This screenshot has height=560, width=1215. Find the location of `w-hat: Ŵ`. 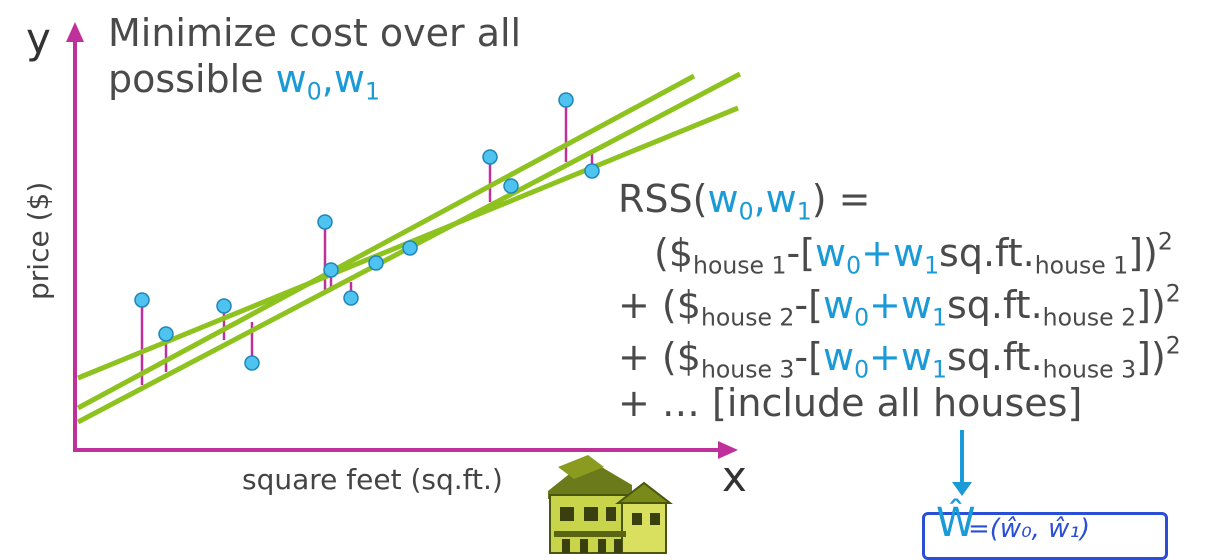

w-hat: Ŵ is located at coordinates (956, 523).